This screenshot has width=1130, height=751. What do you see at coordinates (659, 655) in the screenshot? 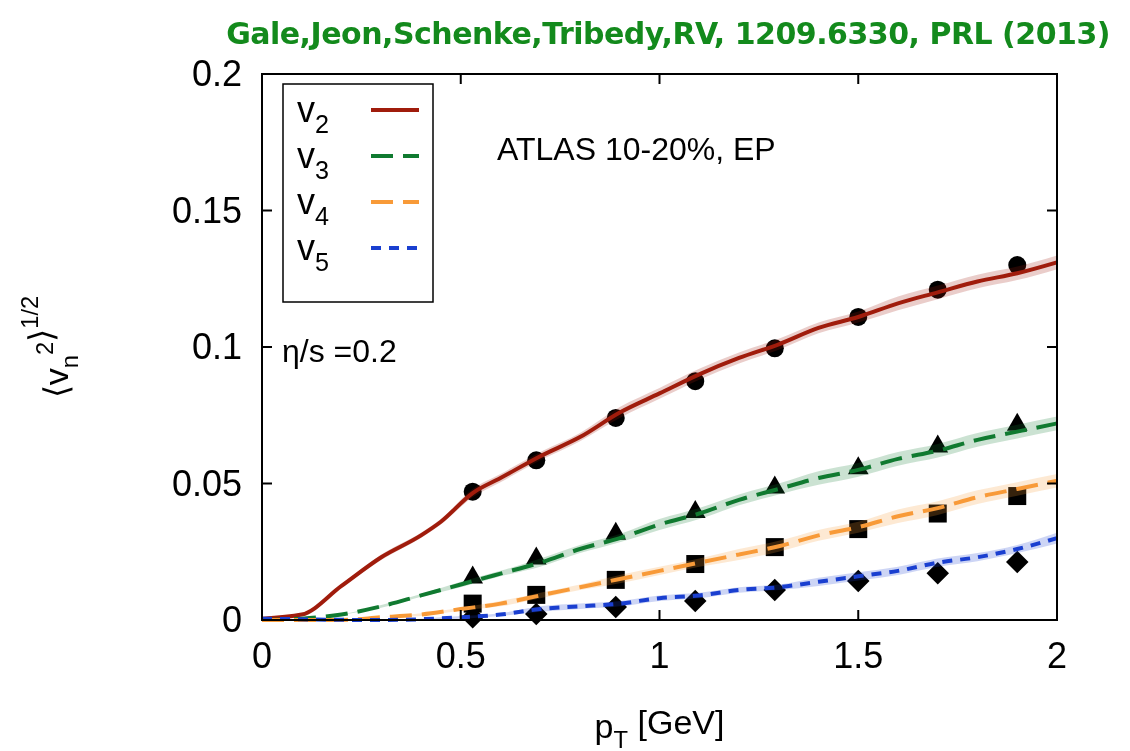
I see `x-tick-label: 1` at bounding box center [659, 655].